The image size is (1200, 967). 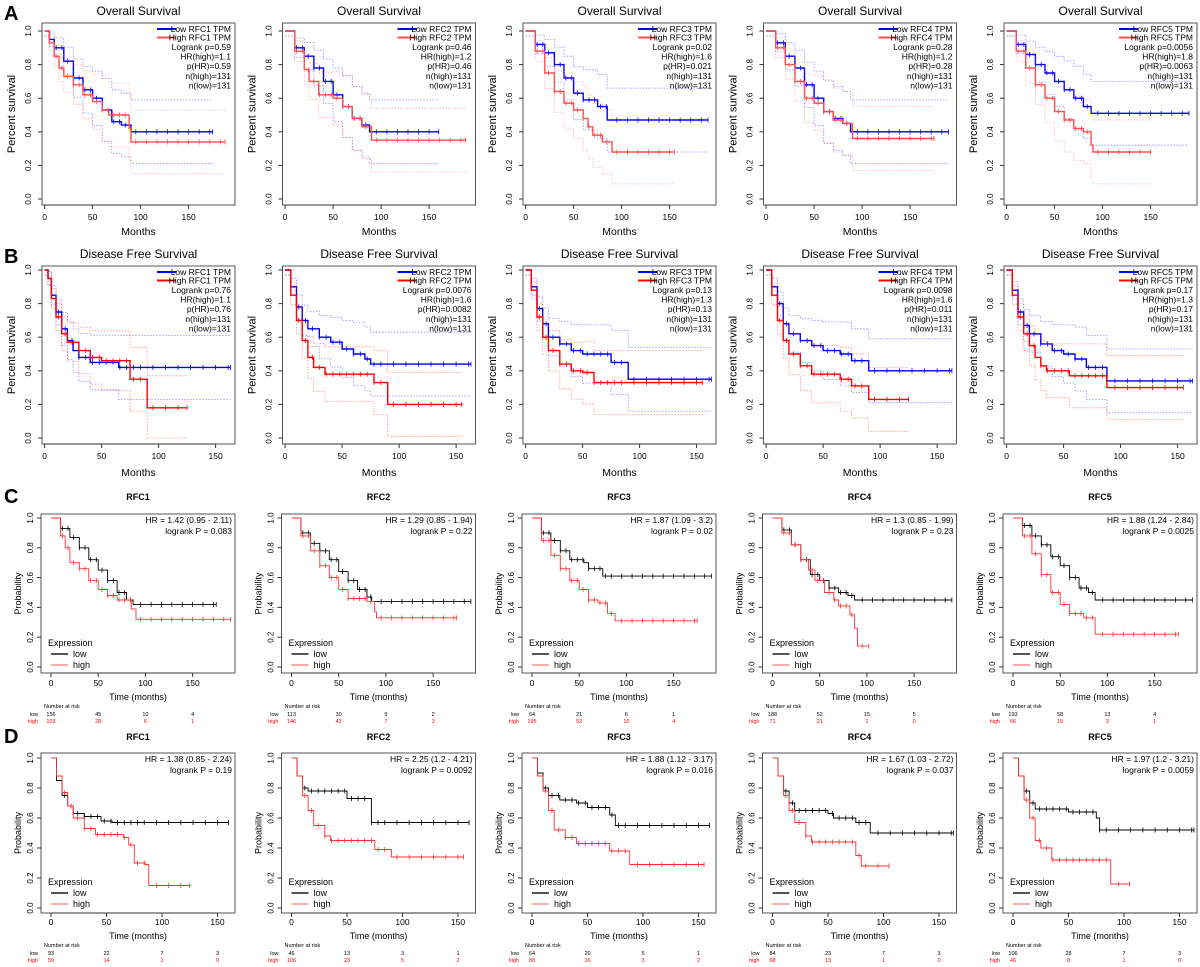 What do you see at coordinates (381, 559) in the screenshot?
I see `survival-curve-low` at bounding box center [381, 559].